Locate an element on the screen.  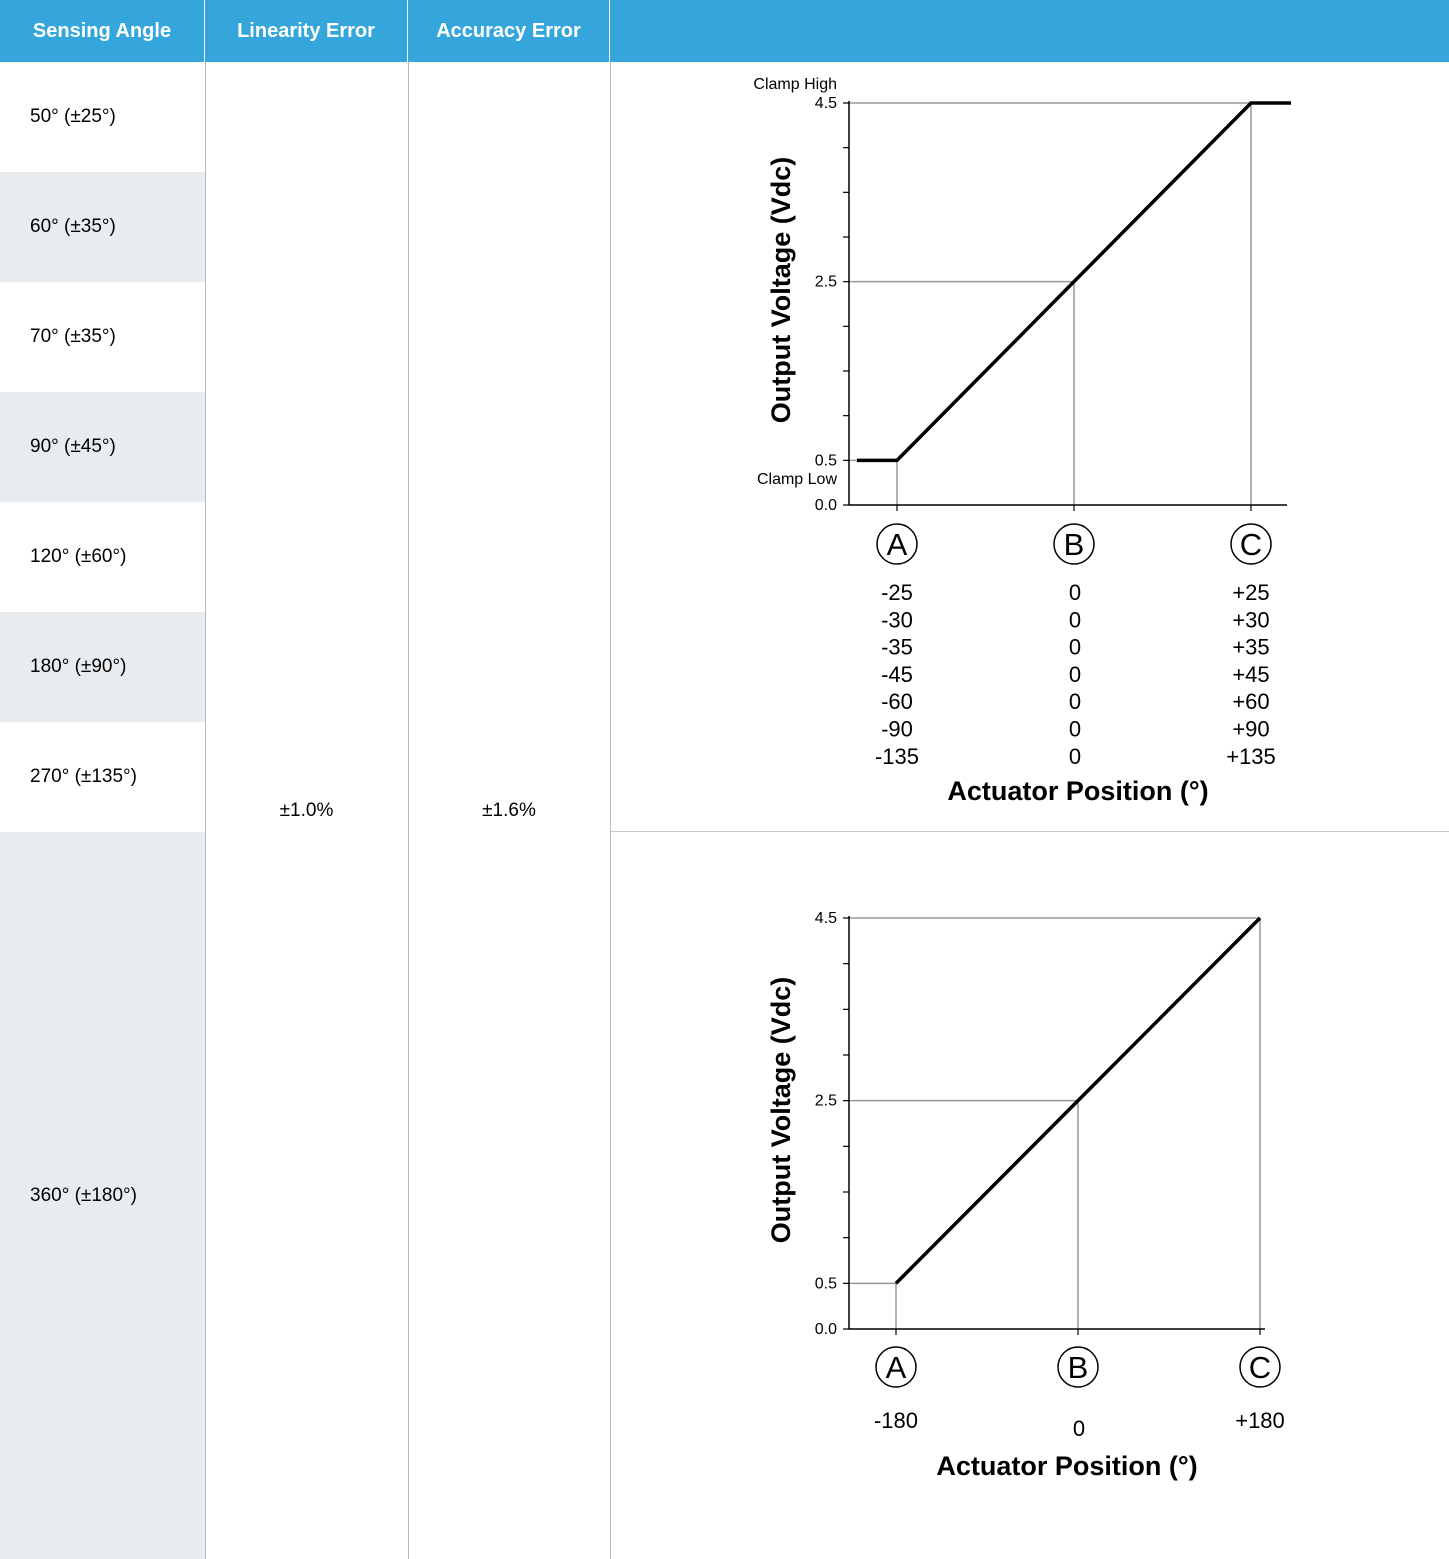
position-value: +30 is located at coordinates (1250, 619).